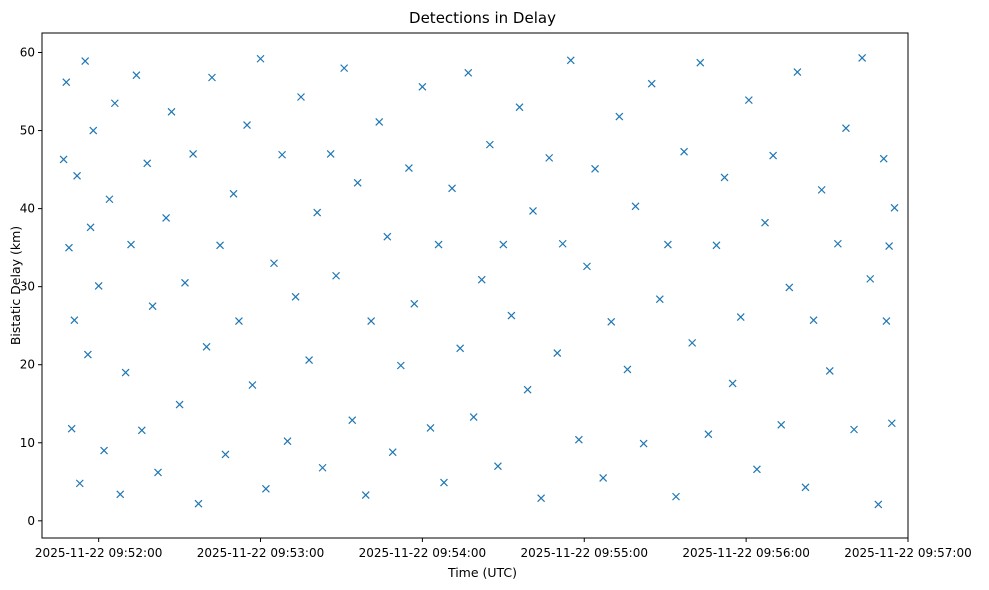 This screenshot has width=989, height=590. I want to click on x-axis-label: Time (UTC), so click(482, 572).